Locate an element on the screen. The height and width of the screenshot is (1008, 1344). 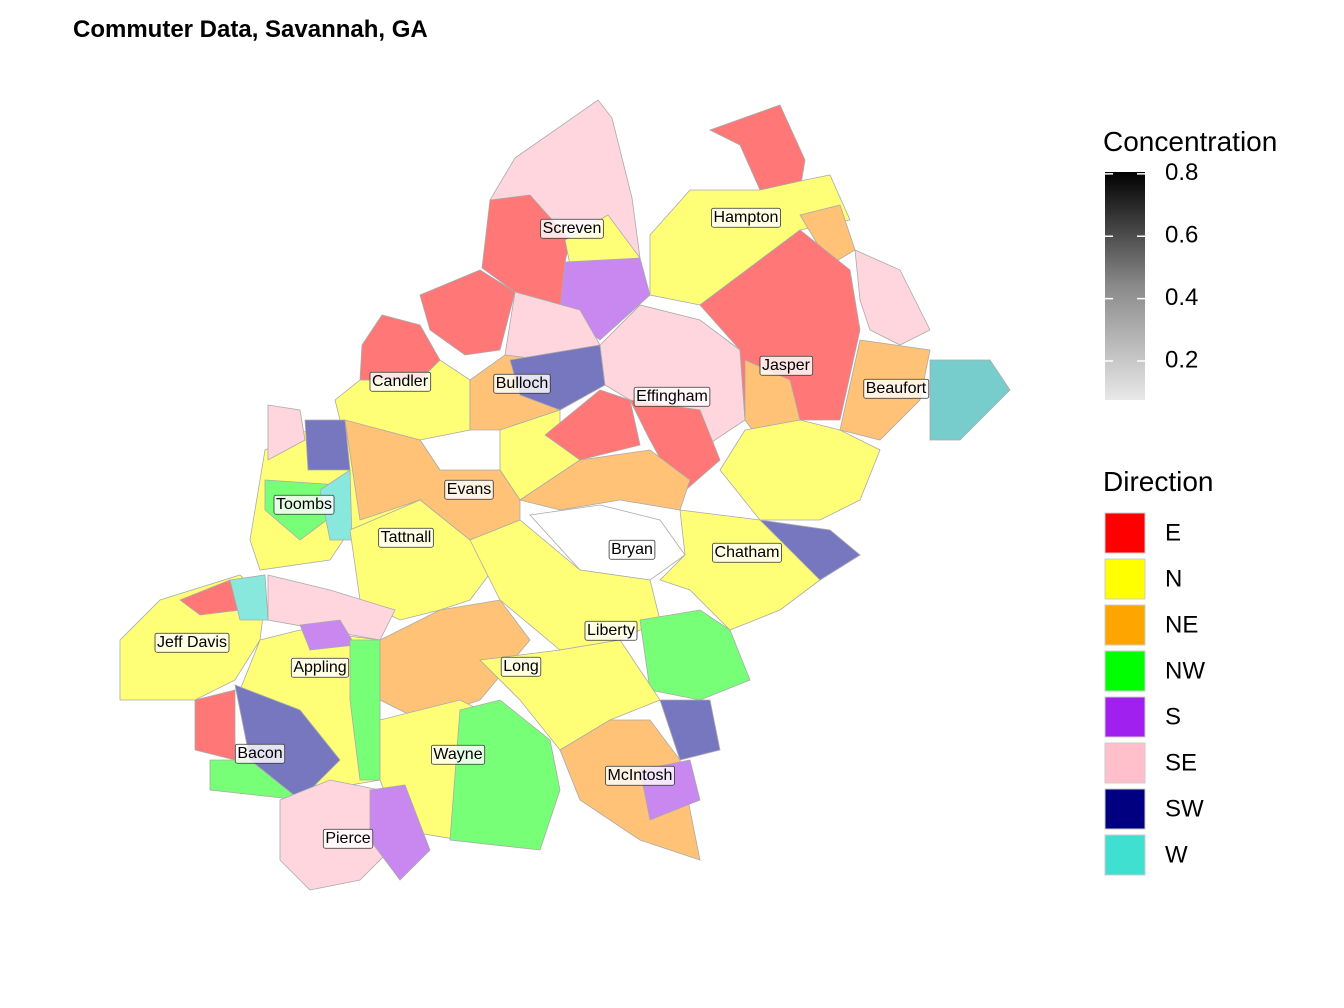
county-label: Bulloch is located at coordinates (522, 383).